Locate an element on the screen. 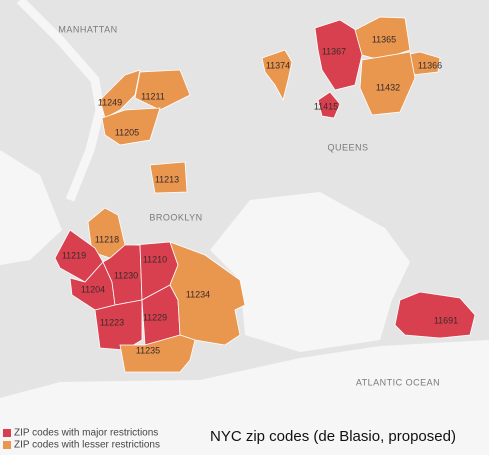 This screenshot has width=489, height=455. zip-label: 11205 is located at coordinates (127, 132).